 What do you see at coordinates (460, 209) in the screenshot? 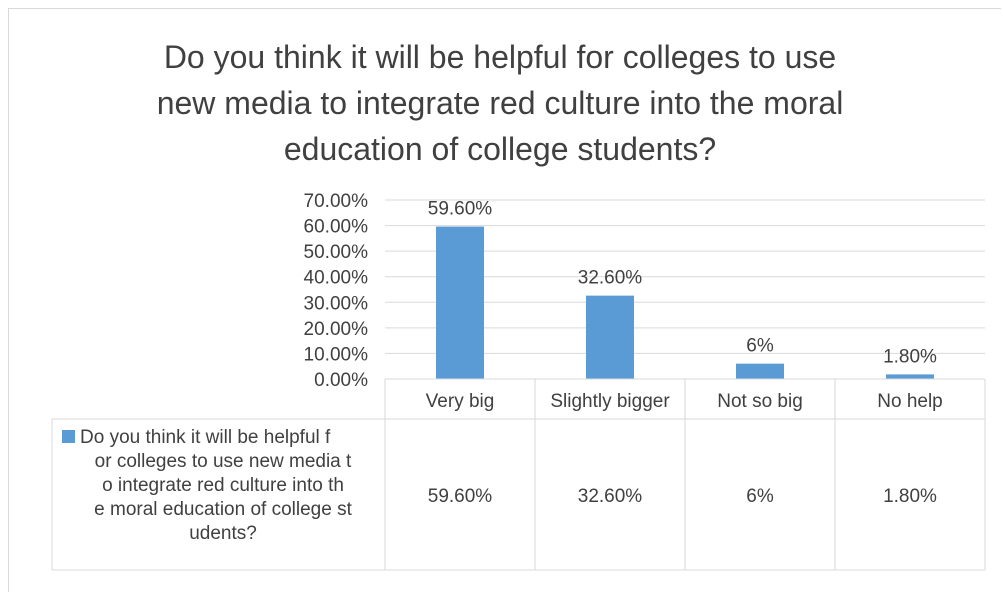
I see `data-label: 59.60%` at bounding box center [460, 209].